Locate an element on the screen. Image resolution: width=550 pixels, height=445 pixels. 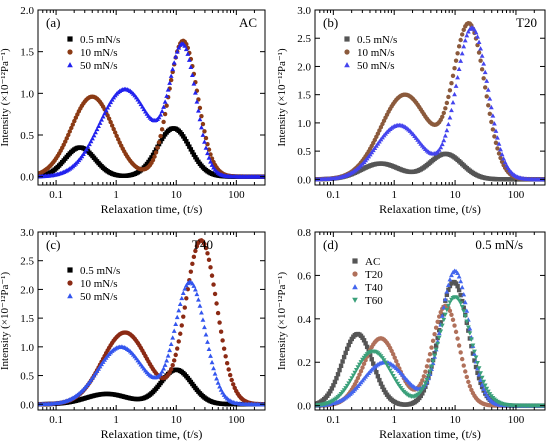
series-50-mn-s is located at coordinates (151, 110).